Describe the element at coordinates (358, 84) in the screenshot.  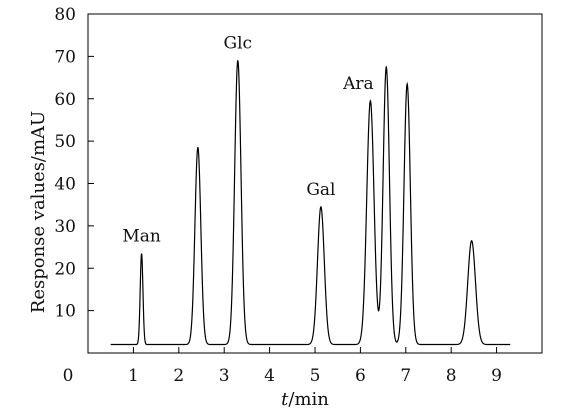
I see `peak-label-ara: Ara` at that location.